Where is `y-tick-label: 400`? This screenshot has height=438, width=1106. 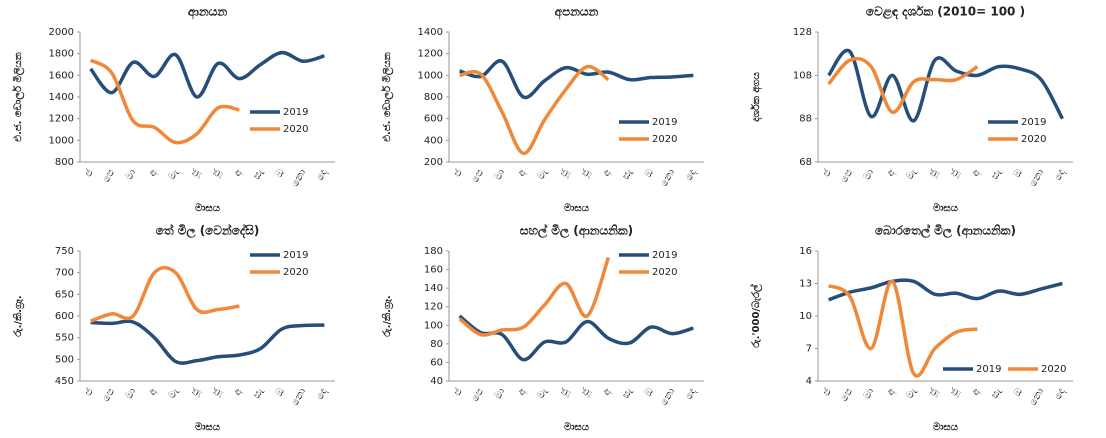 y-tick-label: 400 is located at coordinates (433, 140).